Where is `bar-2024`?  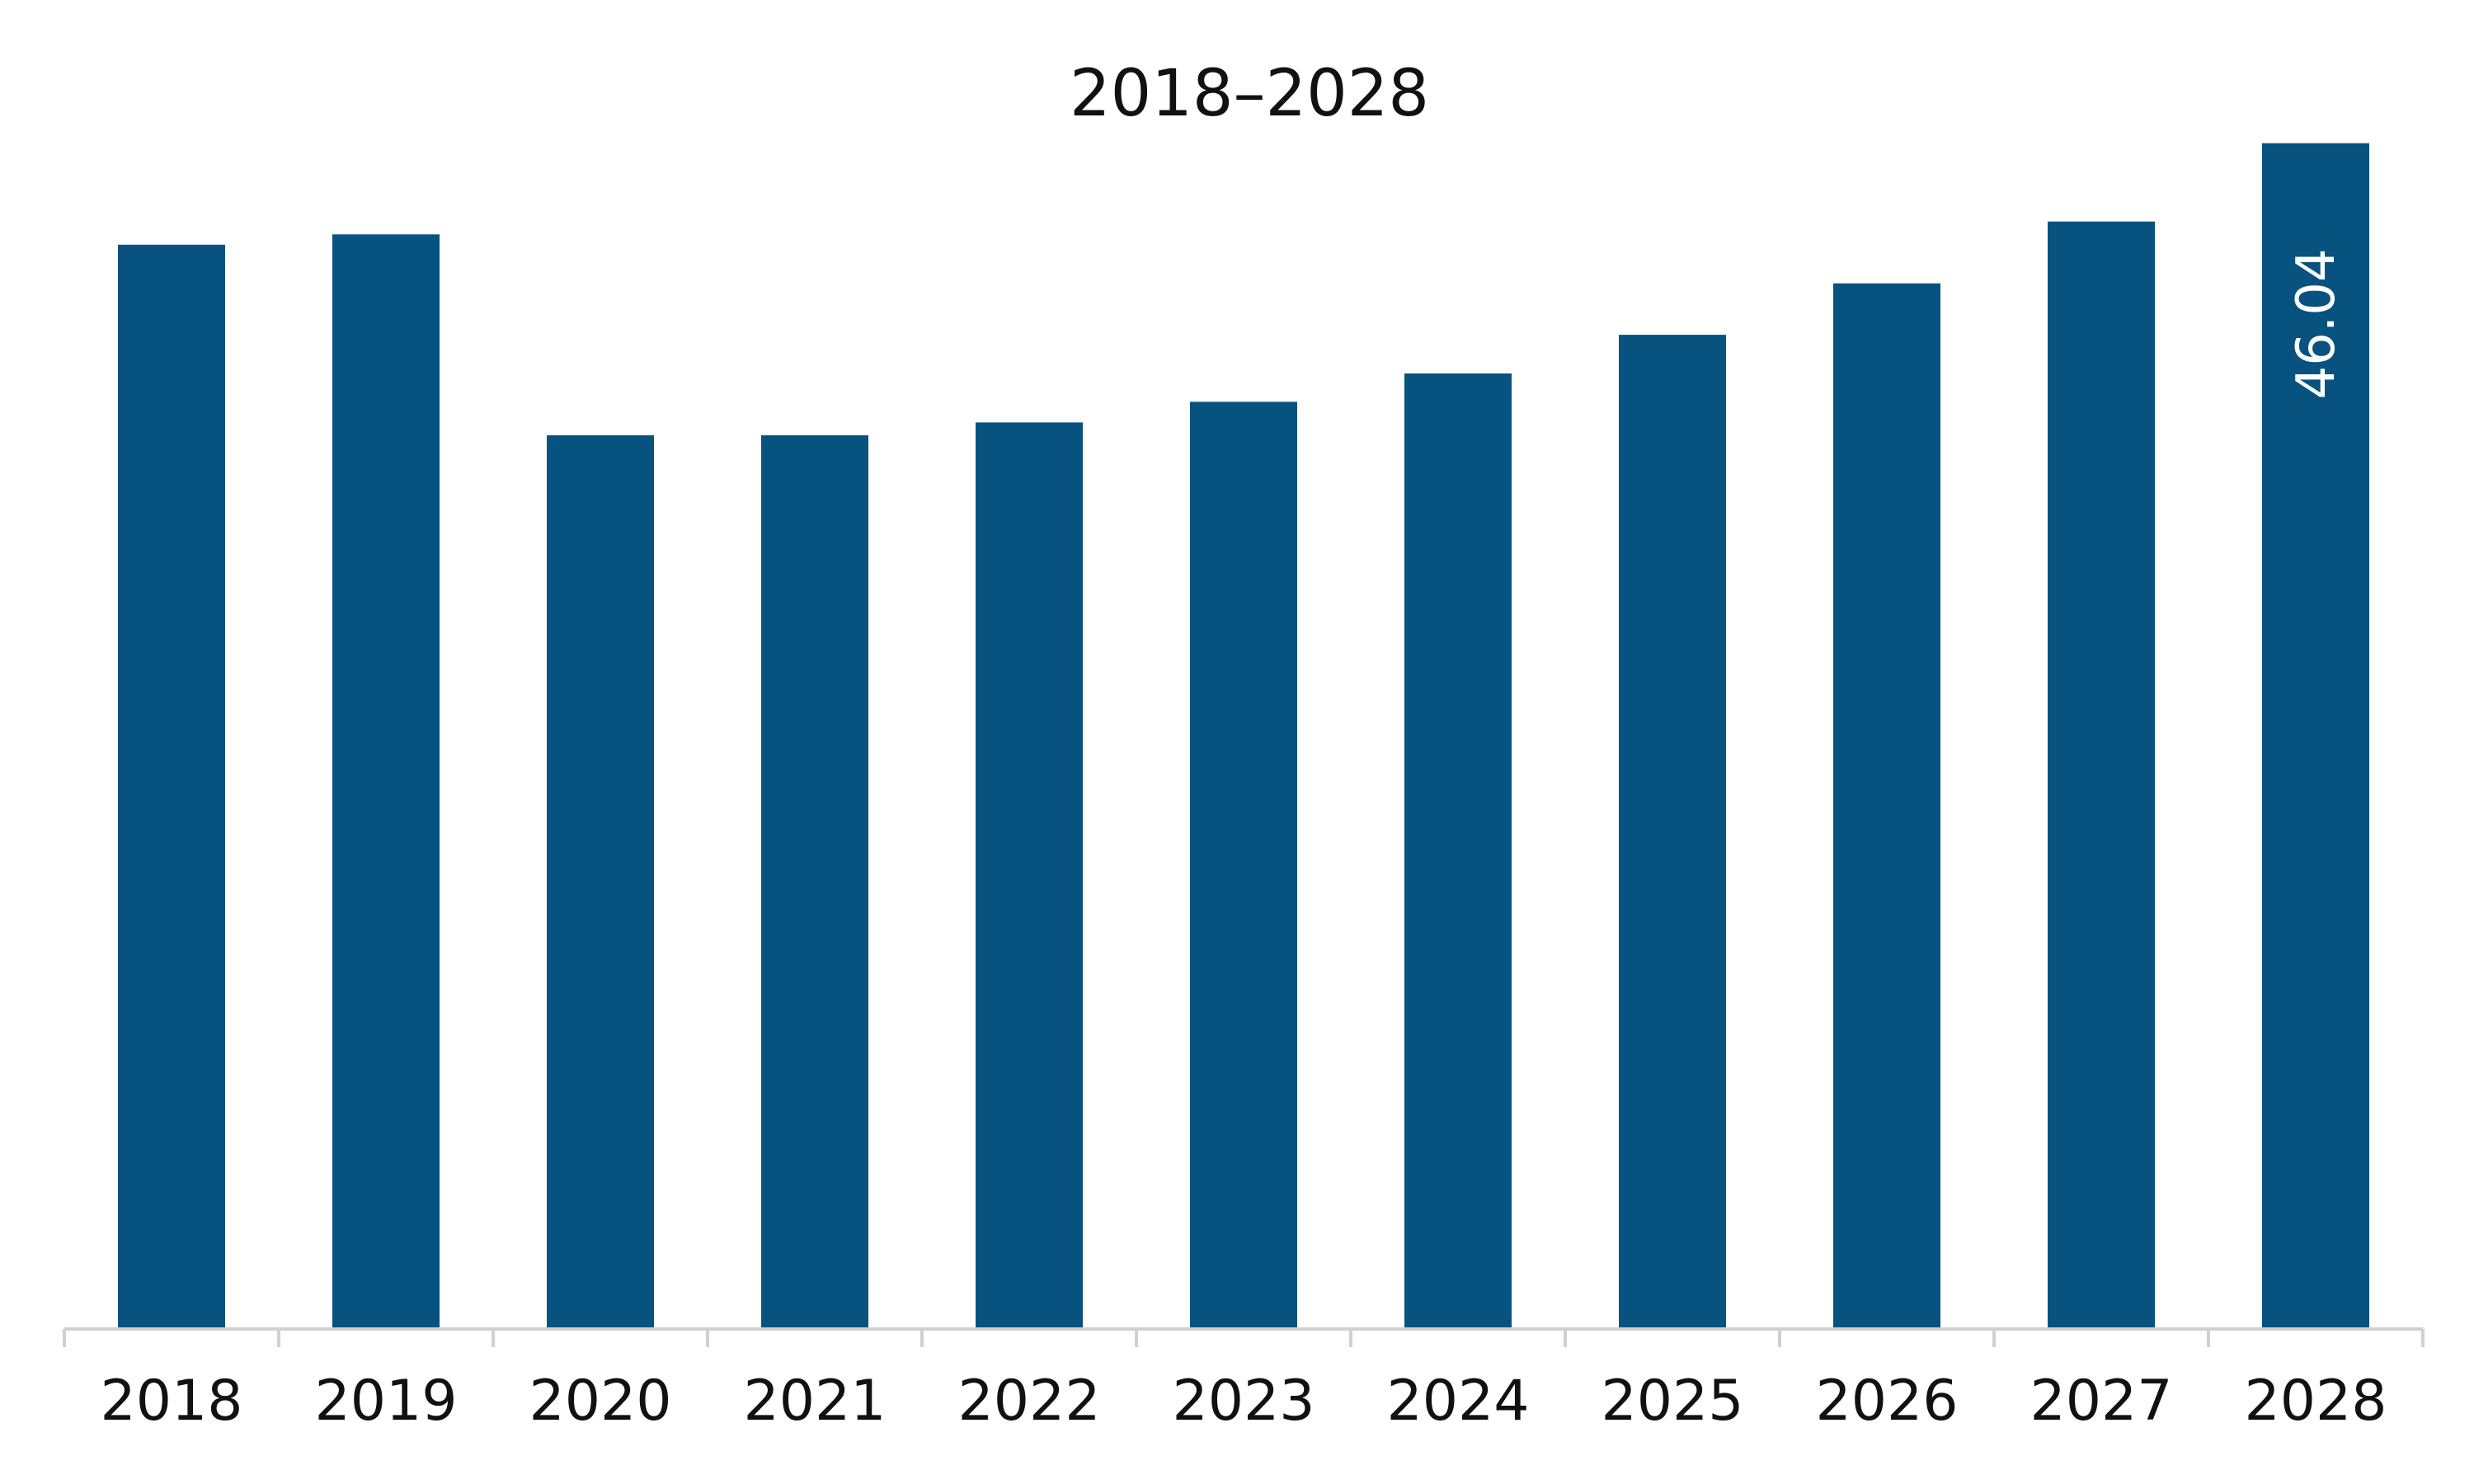
bar-2024 is located at coordinates (1458, 851).